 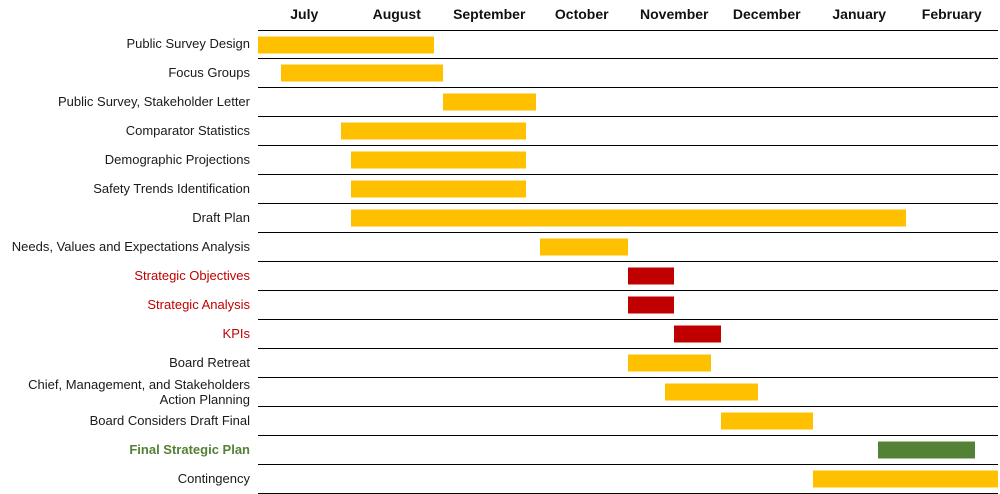 What do you see at coordinates (396, 14) in the screenshot?
I see `month-label: August` at bounding box center [396, 14].